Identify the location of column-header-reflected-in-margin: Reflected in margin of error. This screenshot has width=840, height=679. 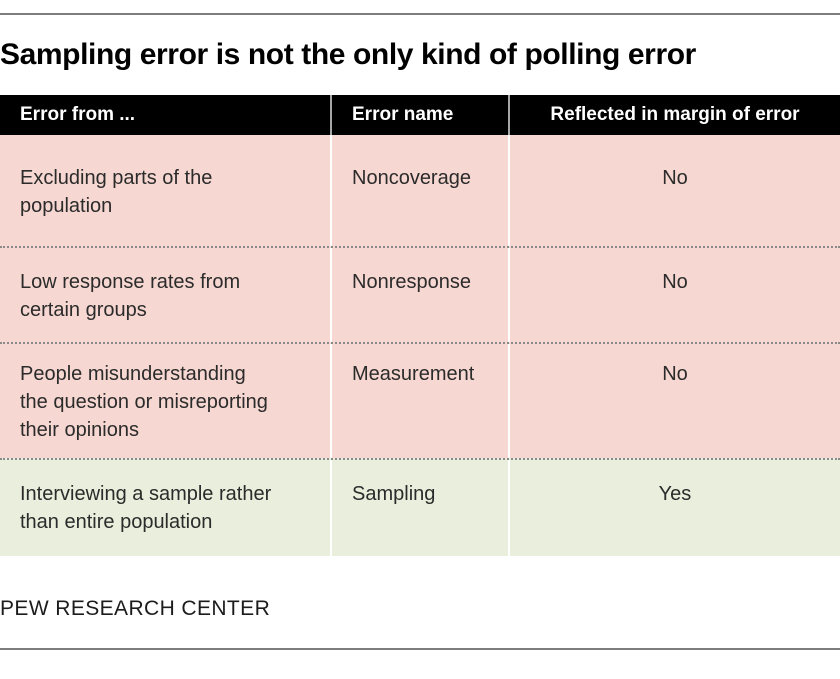
(674, 115).